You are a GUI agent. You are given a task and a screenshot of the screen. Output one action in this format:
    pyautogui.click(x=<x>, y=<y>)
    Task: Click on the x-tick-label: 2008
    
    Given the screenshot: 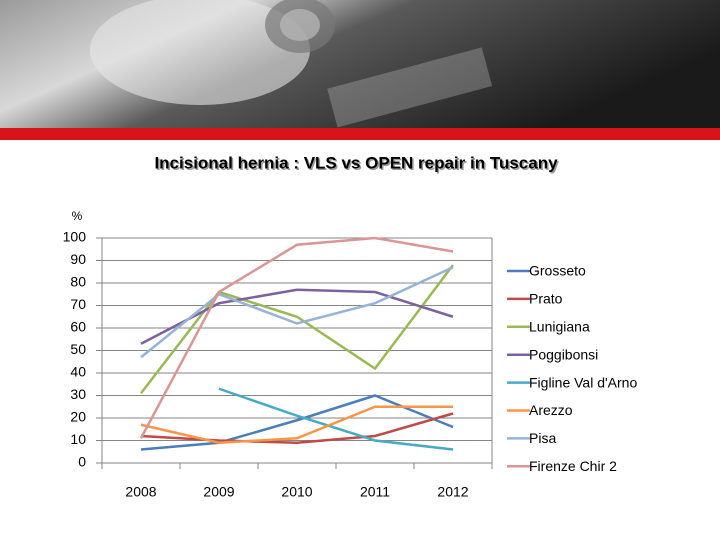 What is the action you would take?
    pyautogui.click(x=140, y=492)
    